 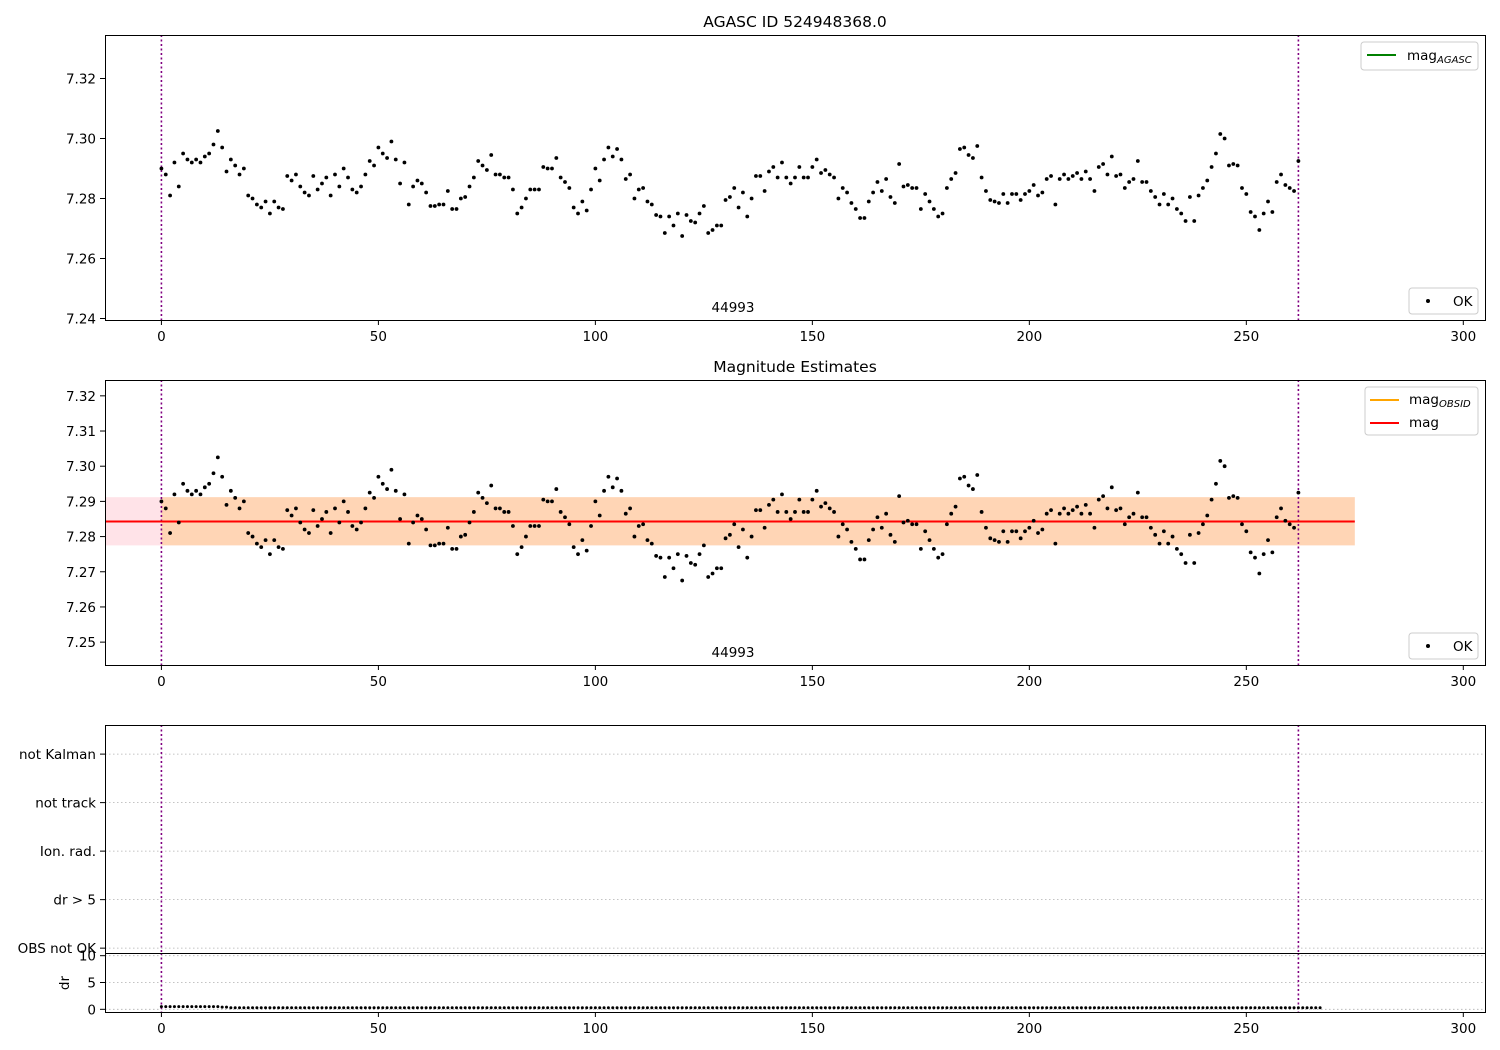 I want to click on y-tick-label: 7.29, so click(x=81, y=502).